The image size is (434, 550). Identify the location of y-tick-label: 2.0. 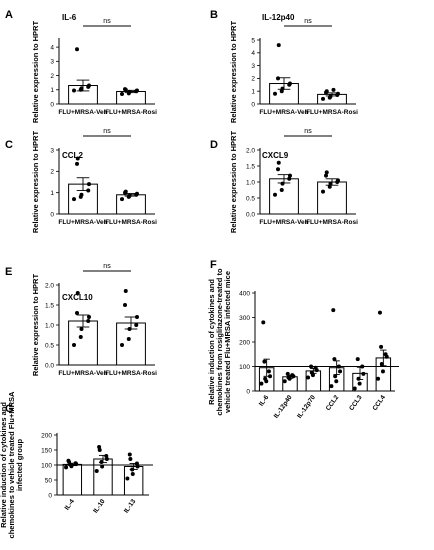
(250, 150).